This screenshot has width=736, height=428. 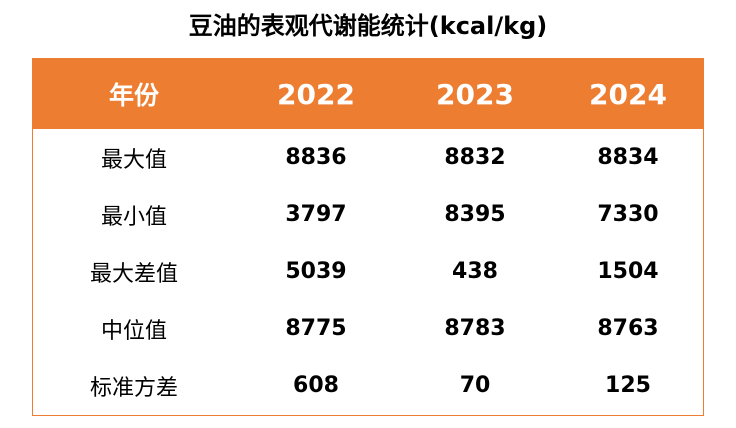 I want to click on row-label: 最大值, so click(x=133, y=160).